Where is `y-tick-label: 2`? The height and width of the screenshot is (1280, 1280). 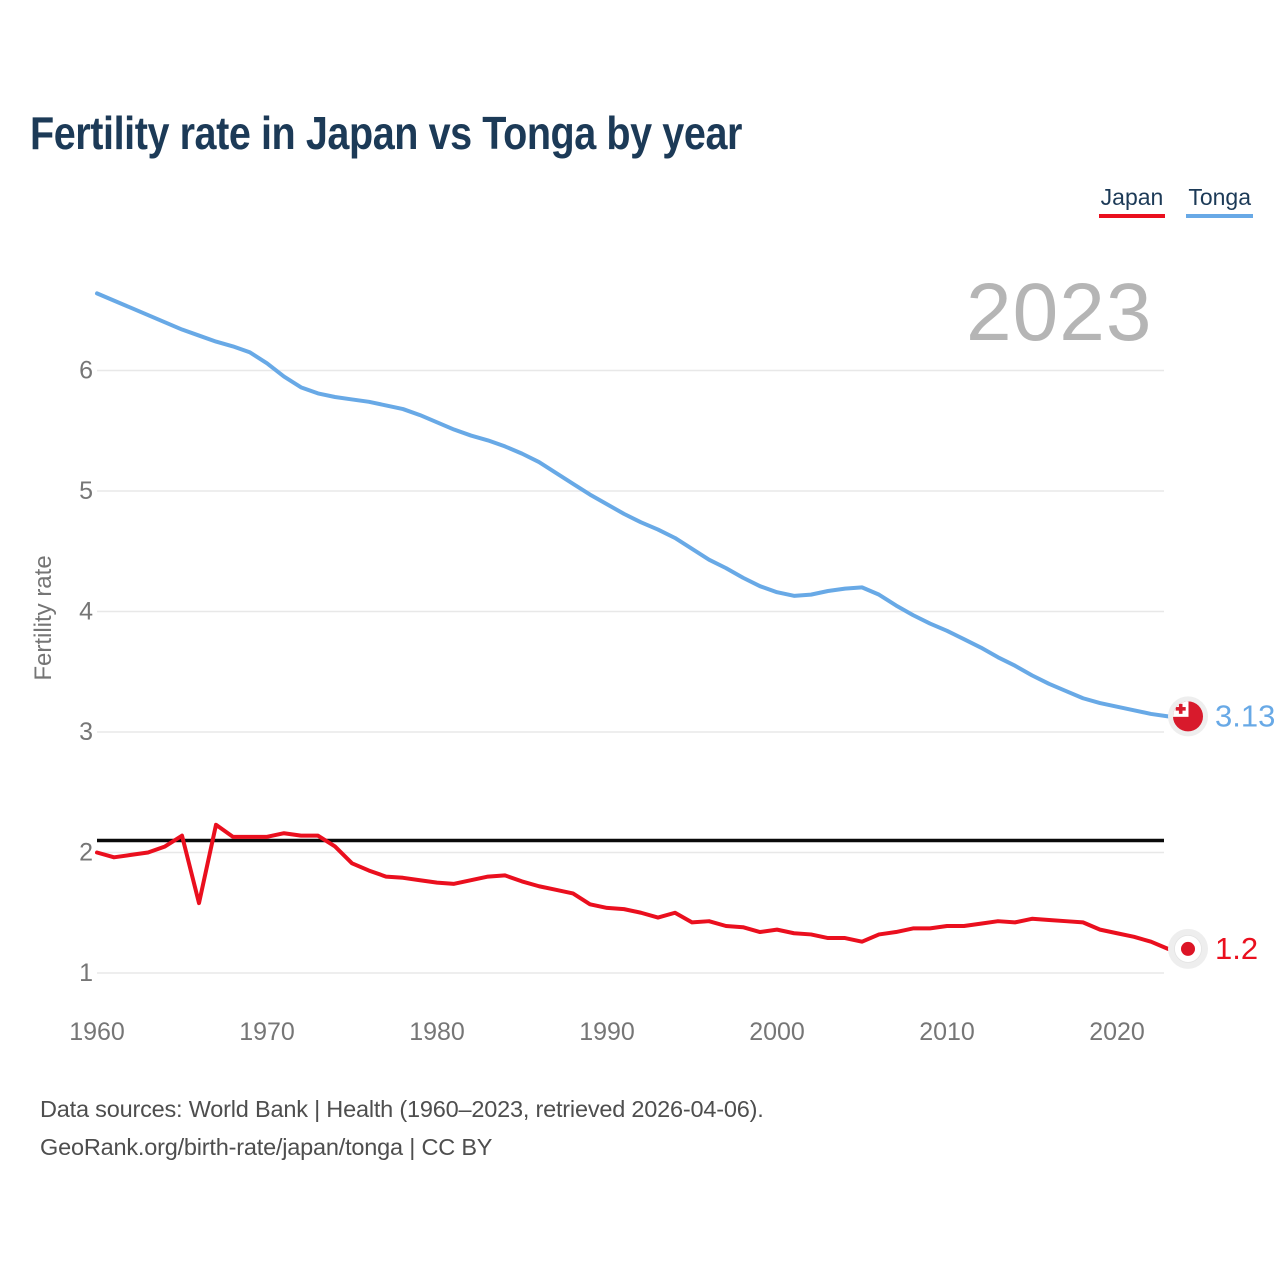
y-tick-label: 2 is located at coordinates (86, 853).